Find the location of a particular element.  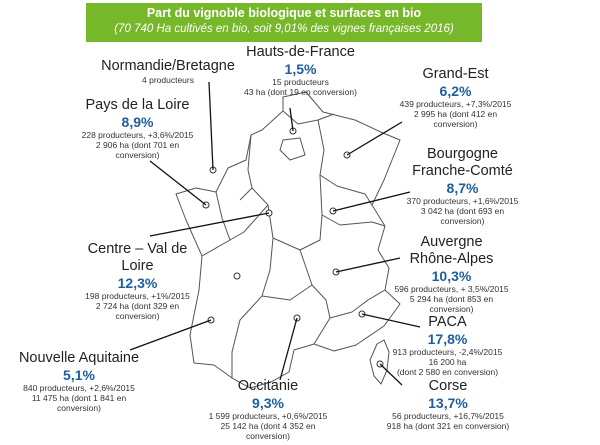

region-percent: 9,3% is located at coordinates (268, 403).